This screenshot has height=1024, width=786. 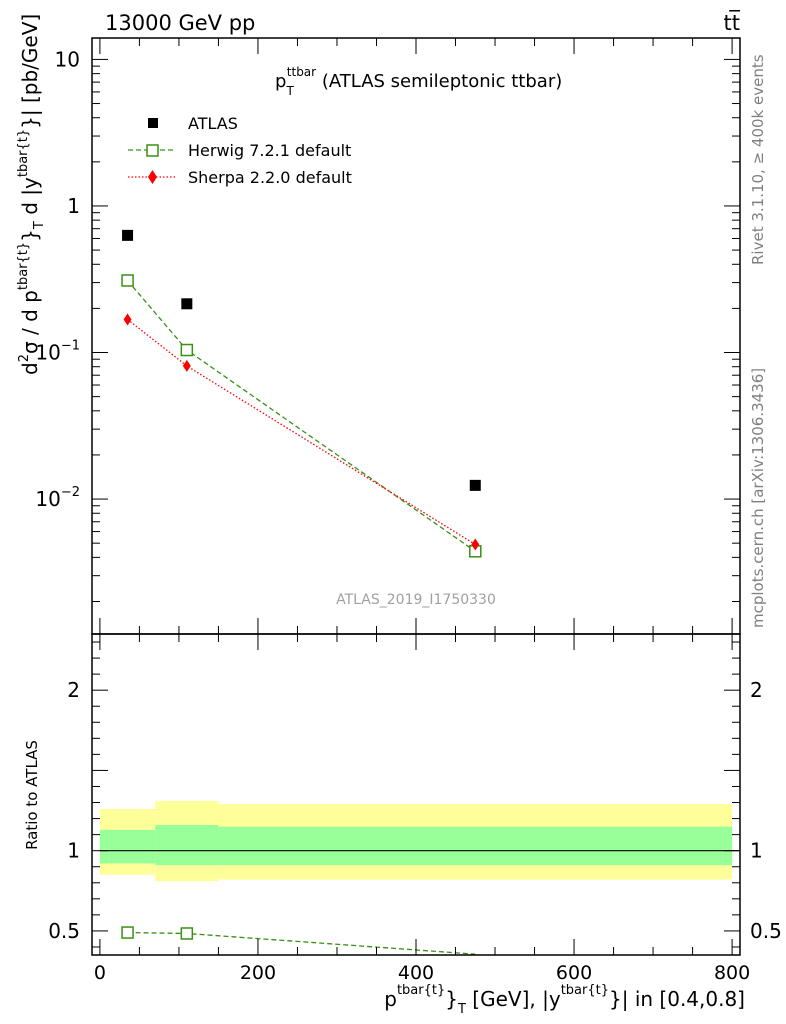 I want to click on y-tick-label-main-3: 10⁻², so click(x=57, y=498).